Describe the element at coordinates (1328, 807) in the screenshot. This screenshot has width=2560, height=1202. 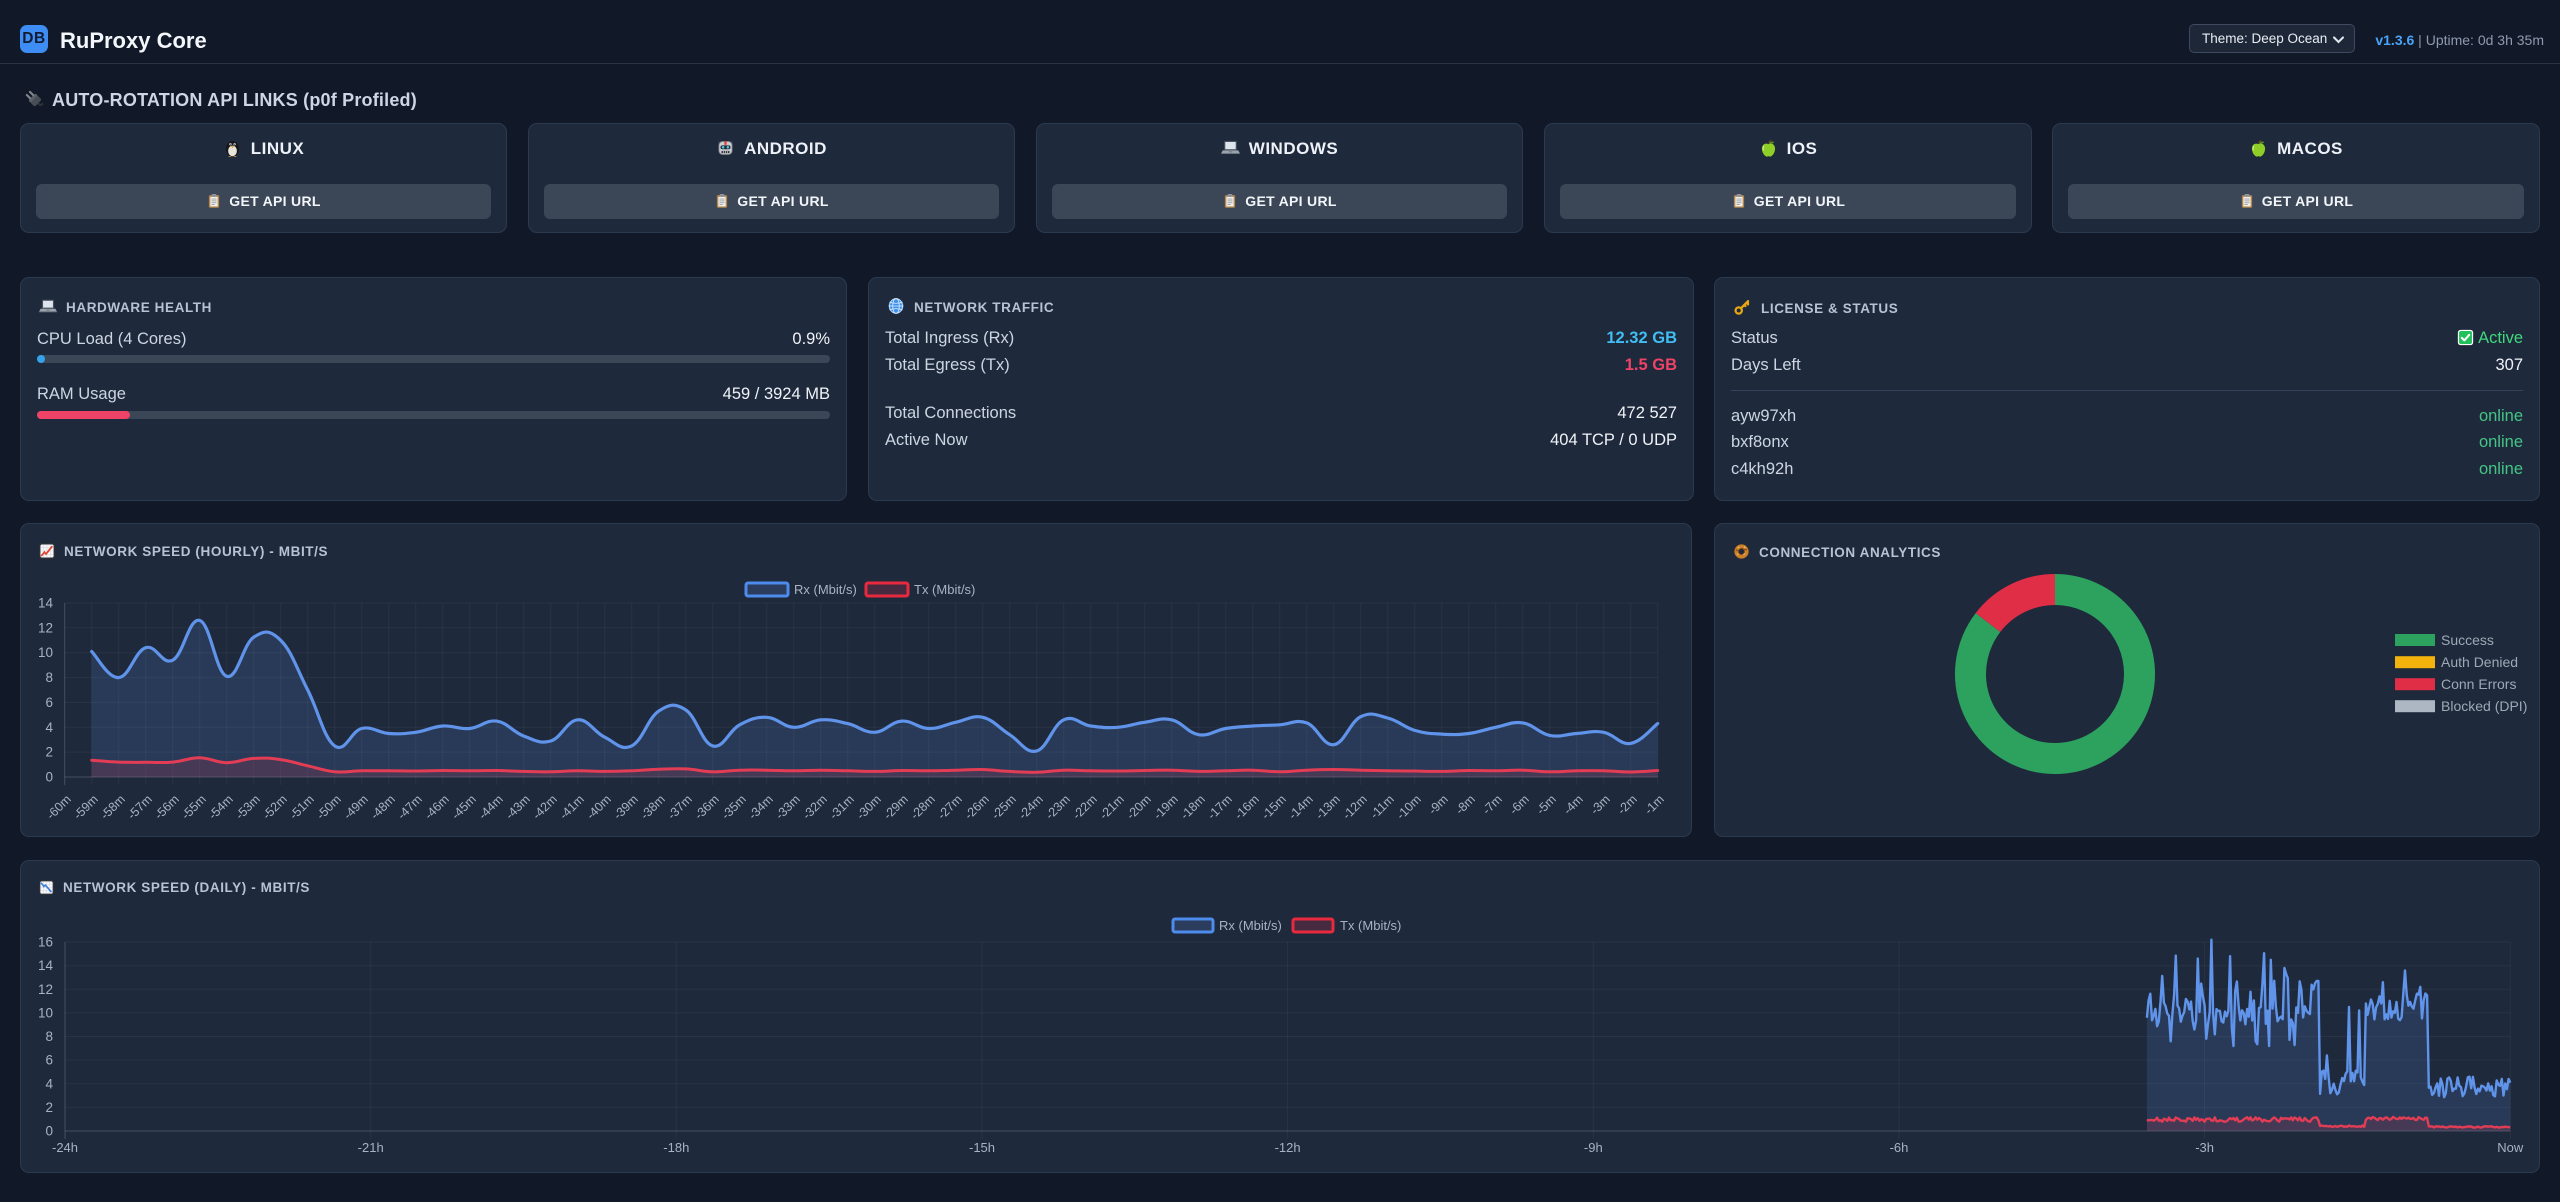
I see `svg-text: -13m` at that location.